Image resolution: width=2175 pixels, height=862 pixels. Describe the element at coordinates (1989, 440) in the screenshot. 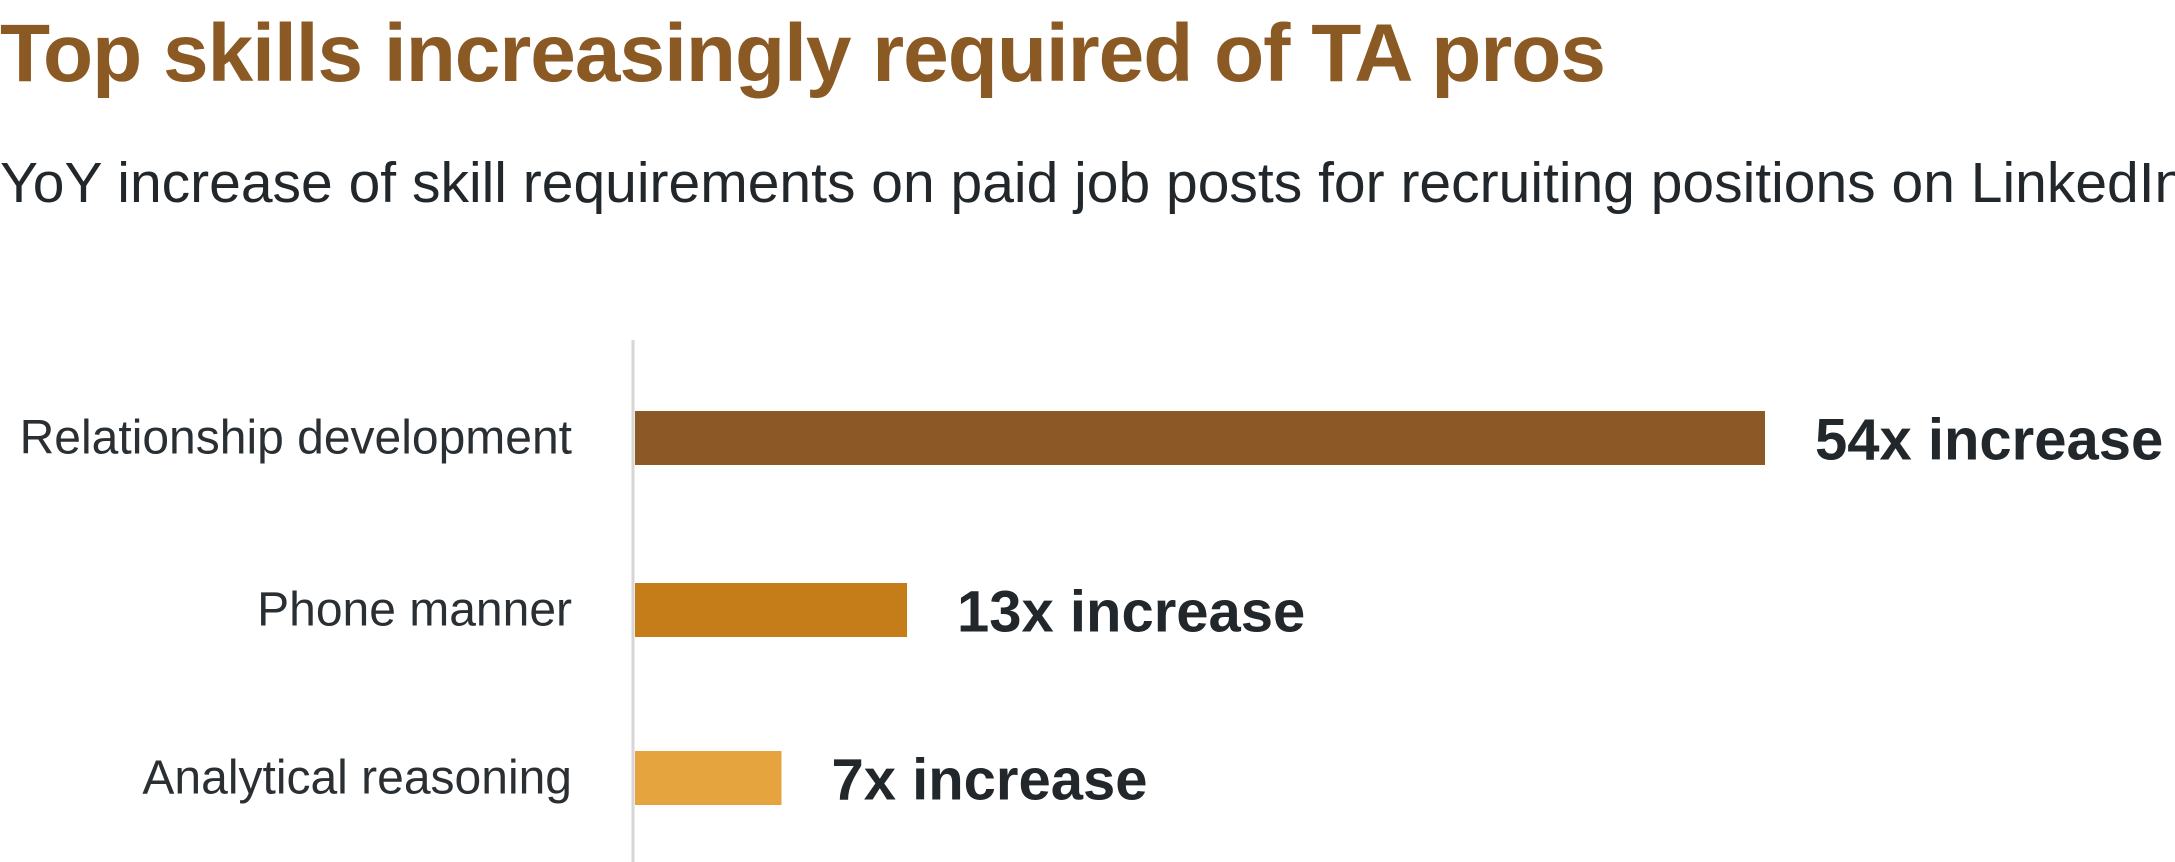

I see `data-label: 54x increase` at that location.